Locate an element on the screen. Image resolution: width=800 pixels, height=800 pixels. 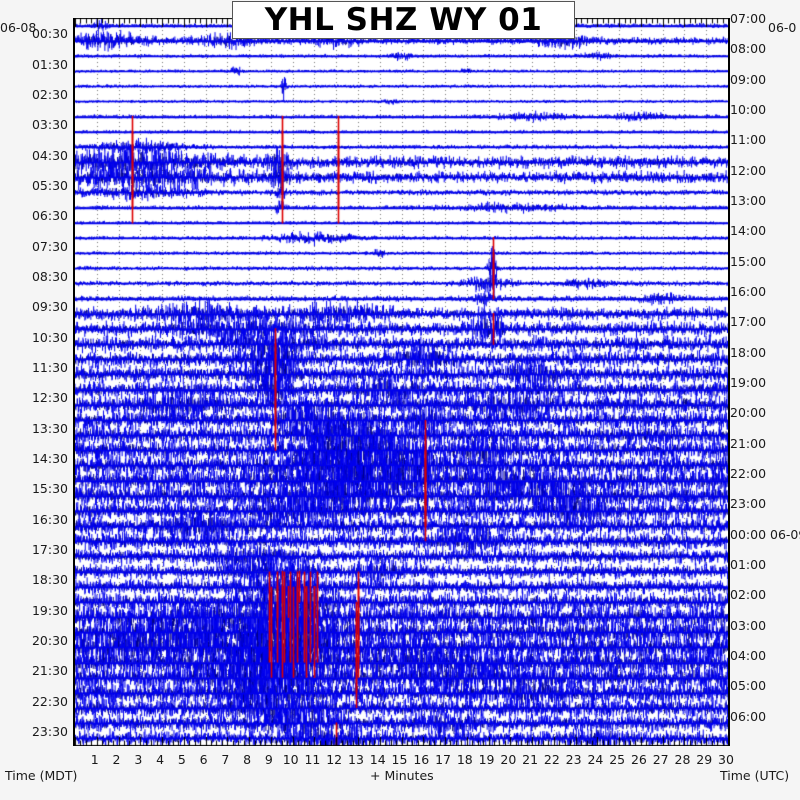
minute-tick-5: 5 is located at coordinates (181, 759).